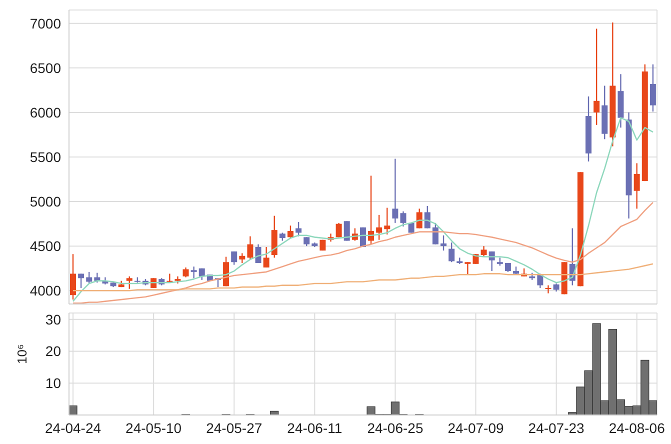 This screenshot has height=444, width=671. Describe the element at coordinates (637, 428) in the screenshot. I see `x-tick-label: 24-08-06` at that location.